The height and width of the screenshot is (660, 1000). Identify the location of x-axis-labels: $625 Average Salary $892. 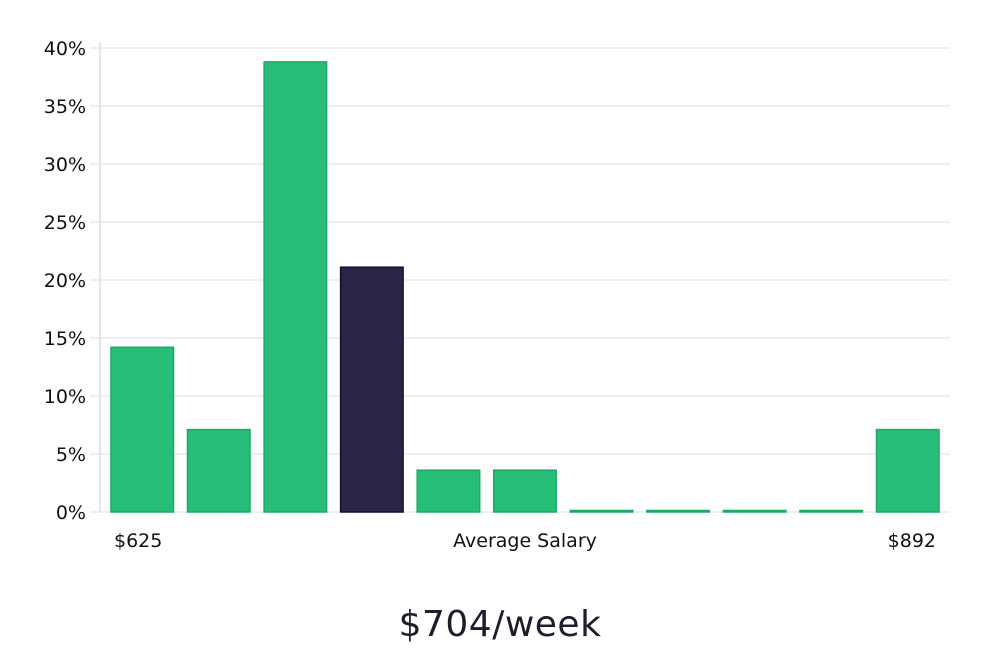
(525, 541).